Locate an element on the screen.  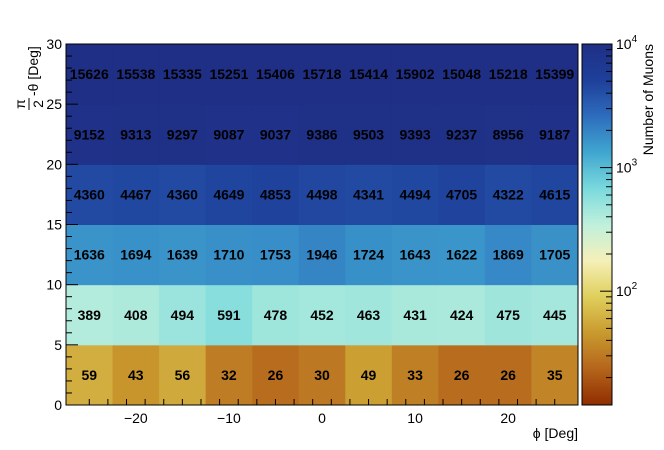
cell-value-label: 389 is located at coordinates (90, 315).